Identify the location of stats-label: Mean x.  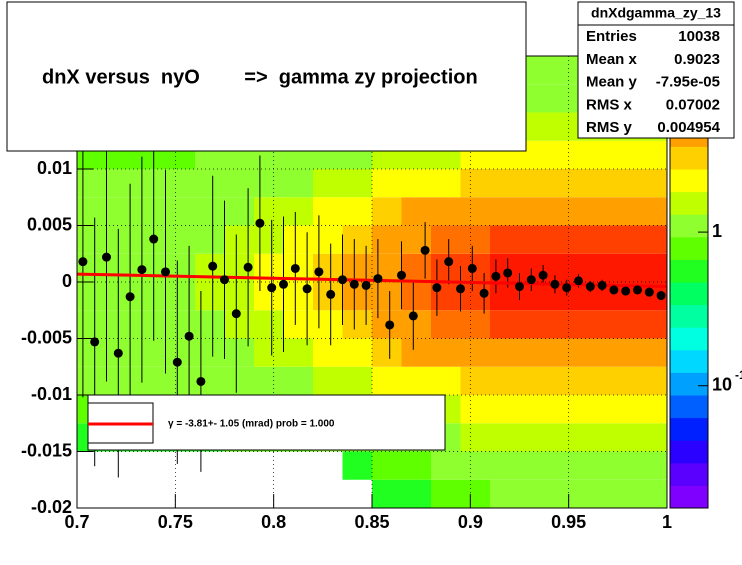
(612, 59).